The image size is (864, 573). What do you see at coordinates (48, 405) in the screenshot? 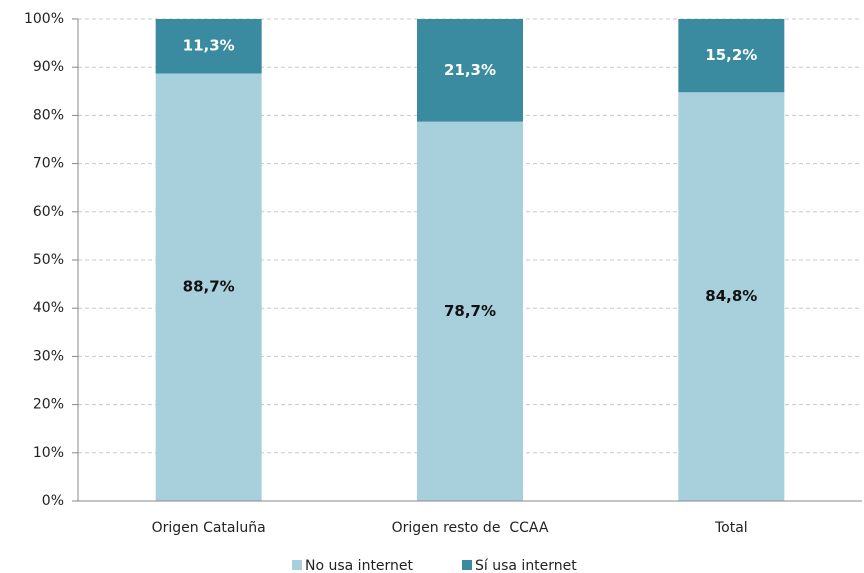
I see `y-tick-label: 20%` at bounding box center [48, 405].